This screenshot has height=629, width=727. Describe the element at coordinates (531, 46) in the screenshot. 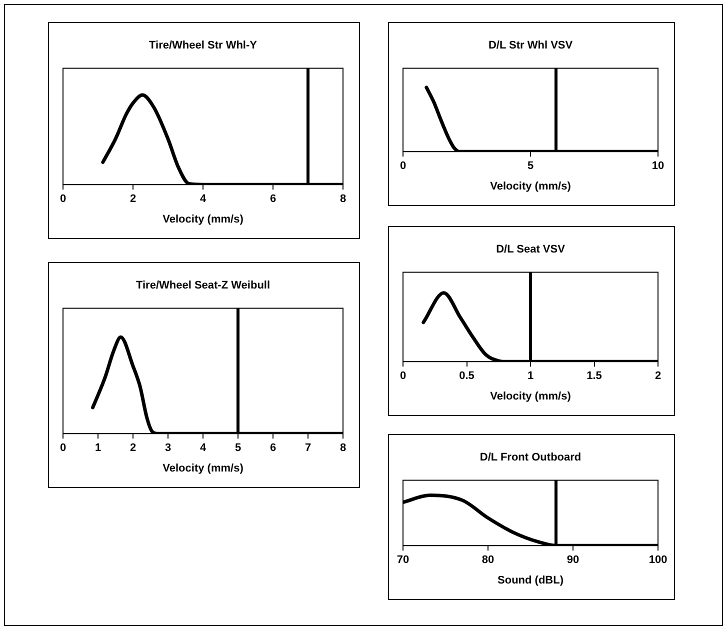

I see `chart-title: D/L Str Whl VSV` at that location.